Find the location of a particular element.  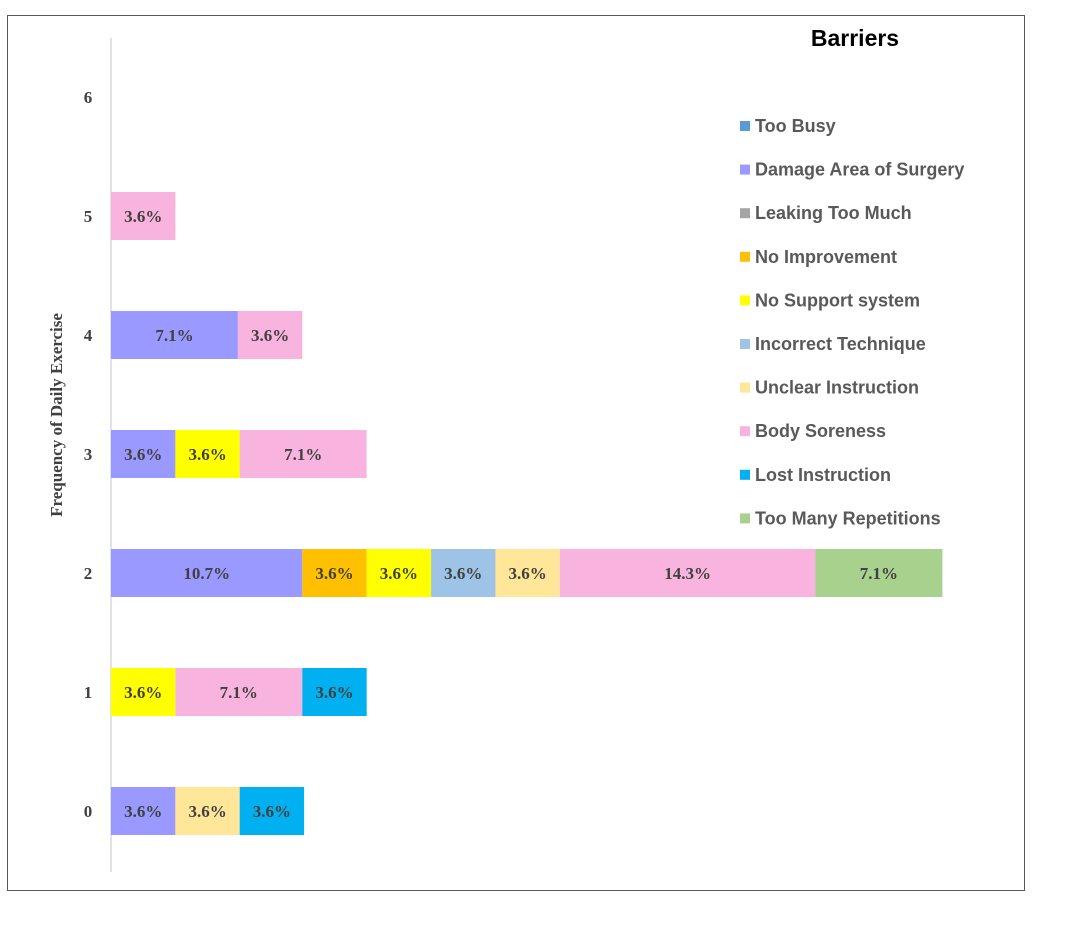

bar-segment-row2-s1 is located at coordinates (207, 573).